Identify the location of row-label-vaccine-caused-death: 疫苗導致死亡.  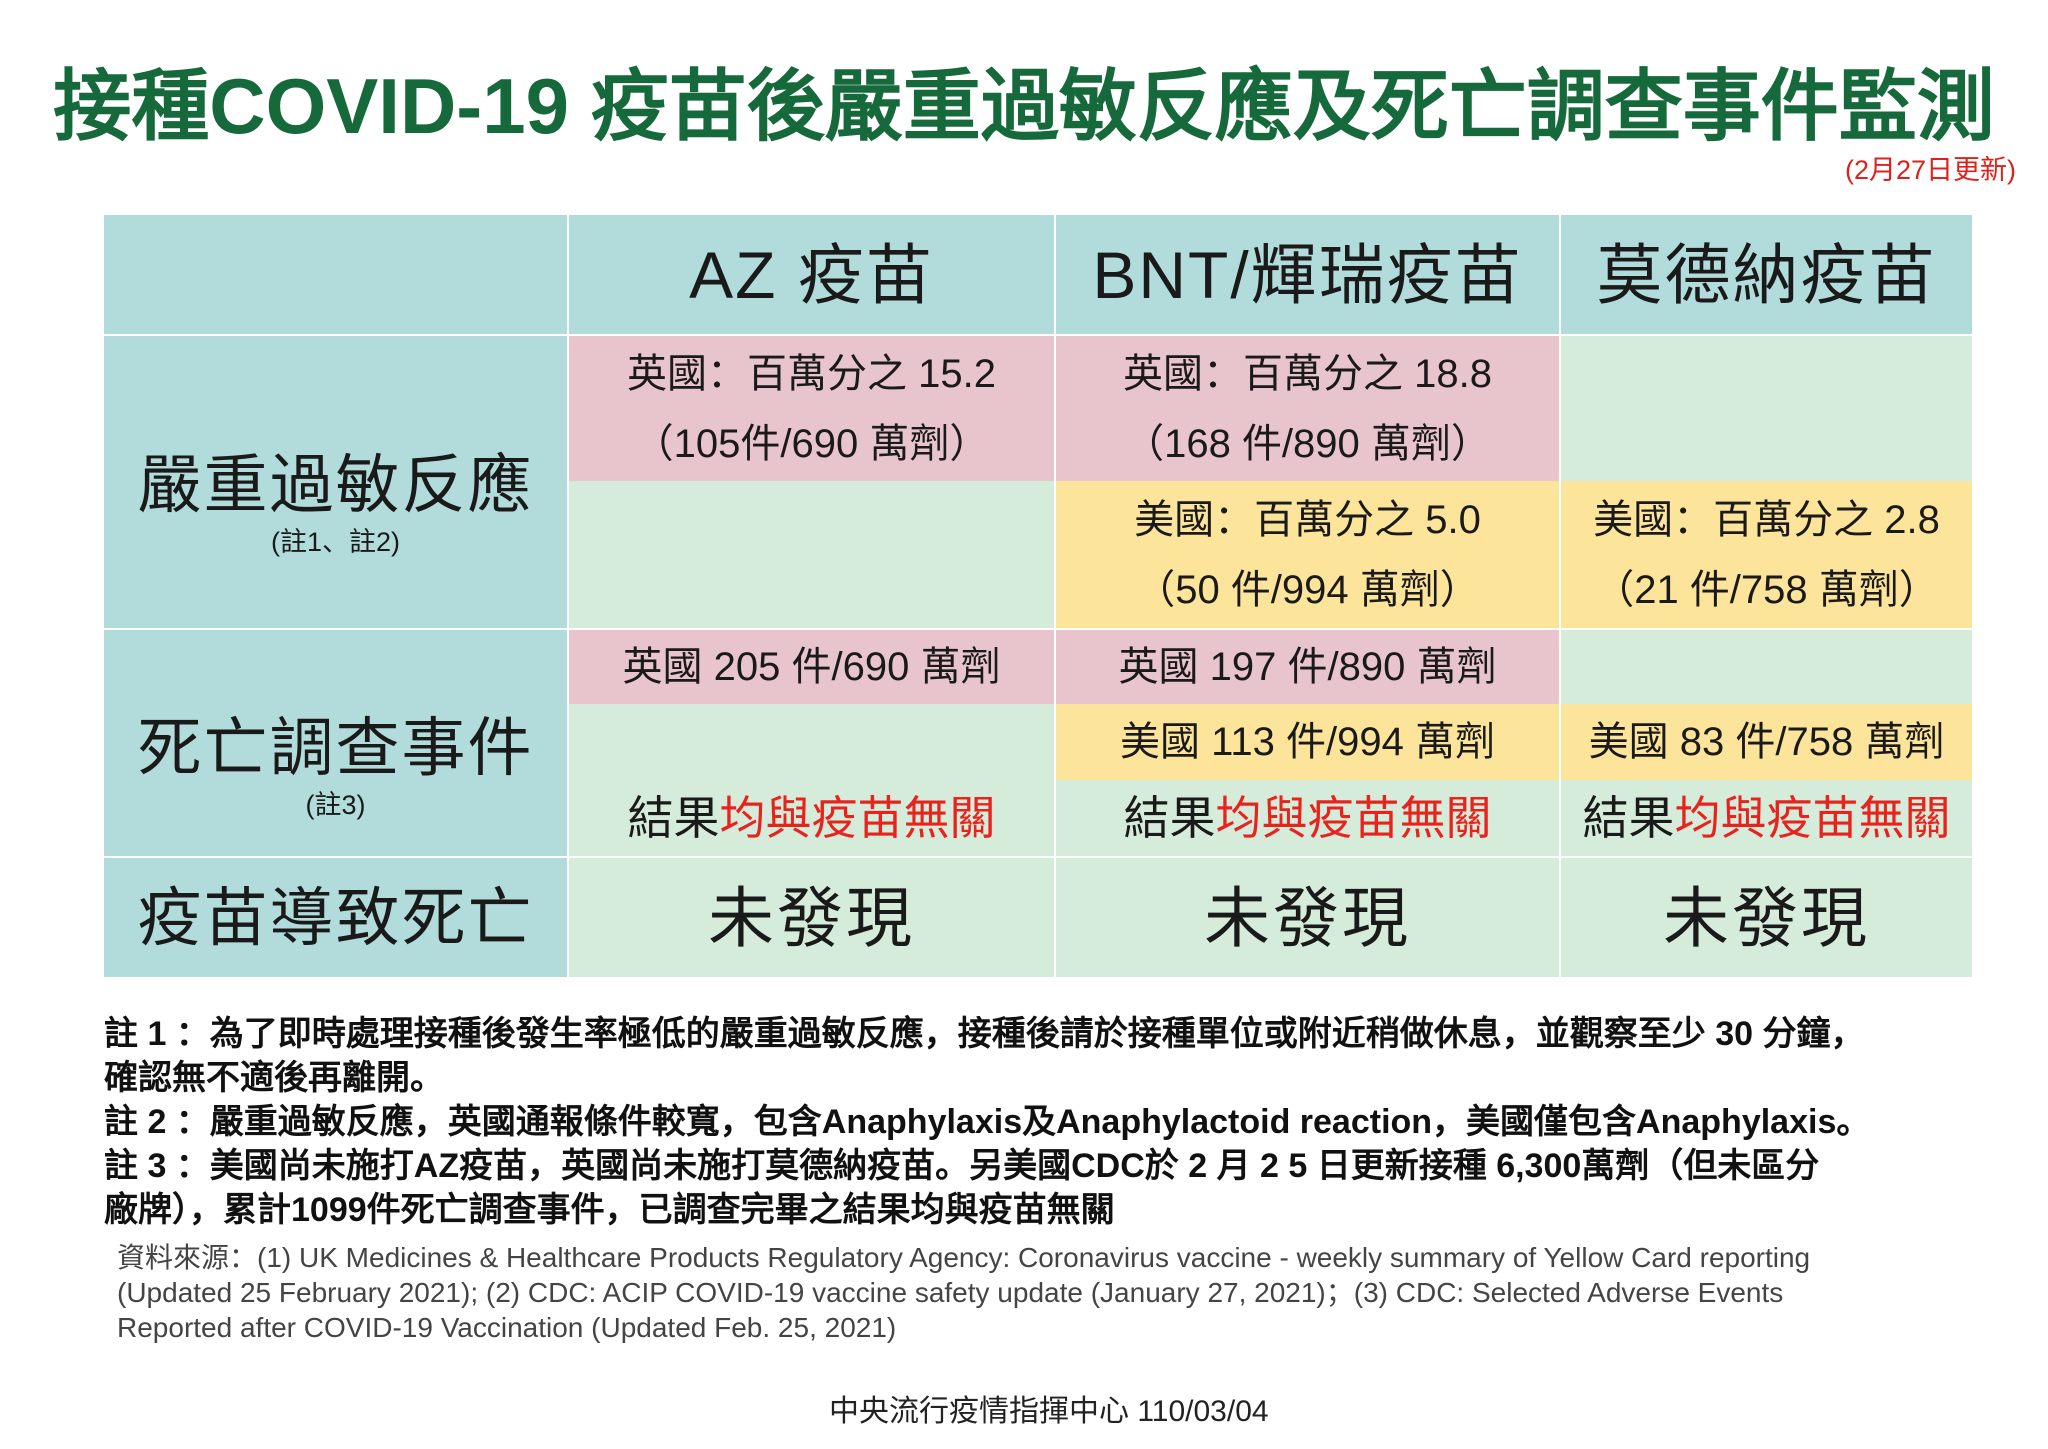
(335, 917).